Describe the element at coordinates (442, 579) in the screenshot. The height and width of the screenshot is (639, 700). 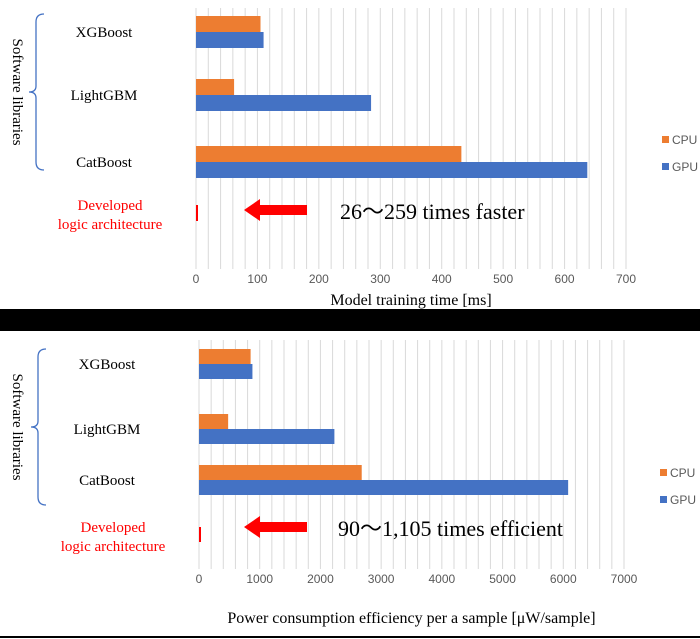
I see `x-tick-label: 4000` at that location.